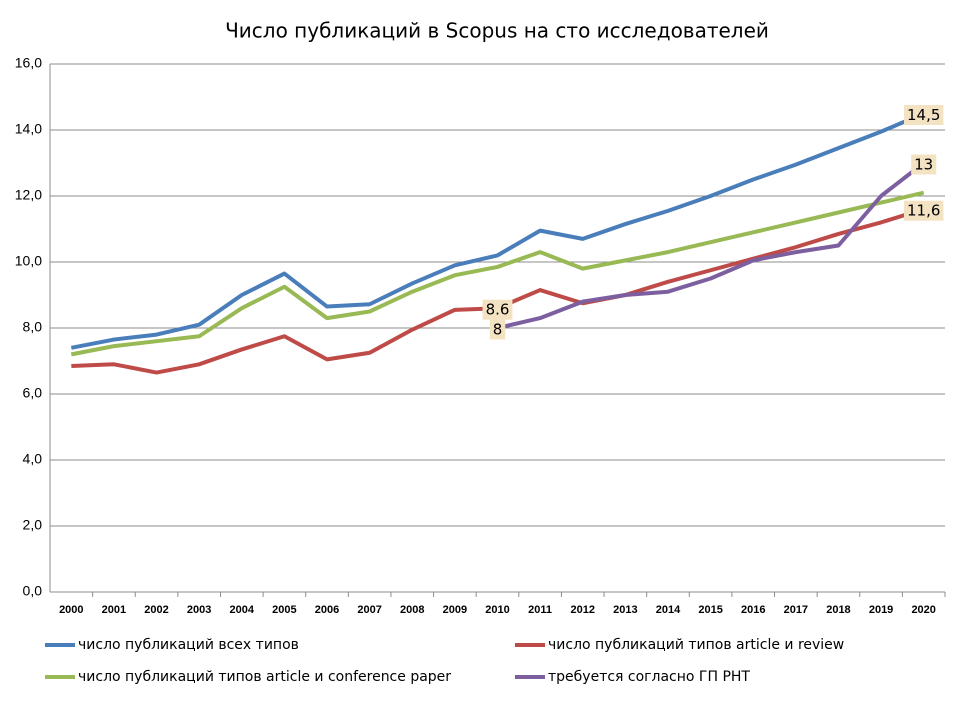  Describe the element at coordinates (497, 610) in the screenshot. I see `x-tick-label: 2010` at that location.